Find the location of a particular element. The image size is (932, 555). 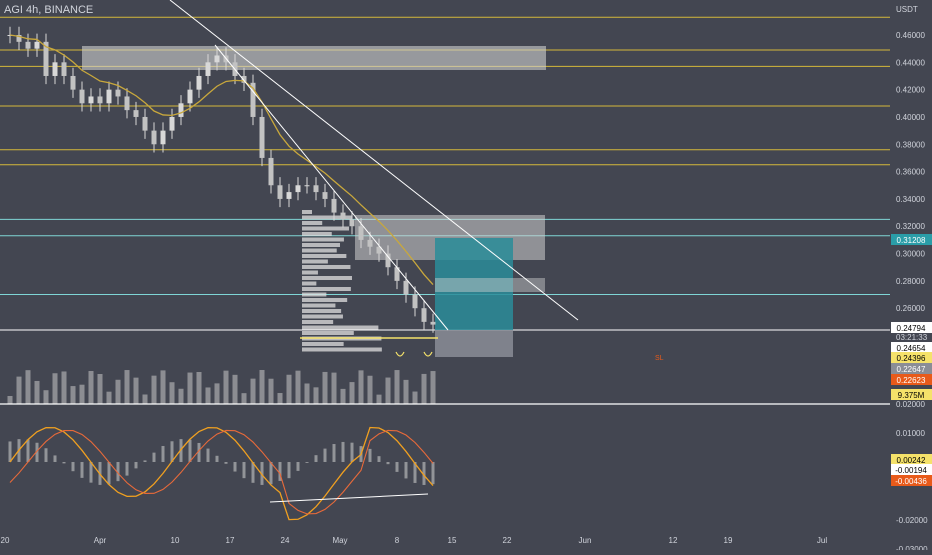

price-tick: 0.38000 is located at coordinates (910, 144).